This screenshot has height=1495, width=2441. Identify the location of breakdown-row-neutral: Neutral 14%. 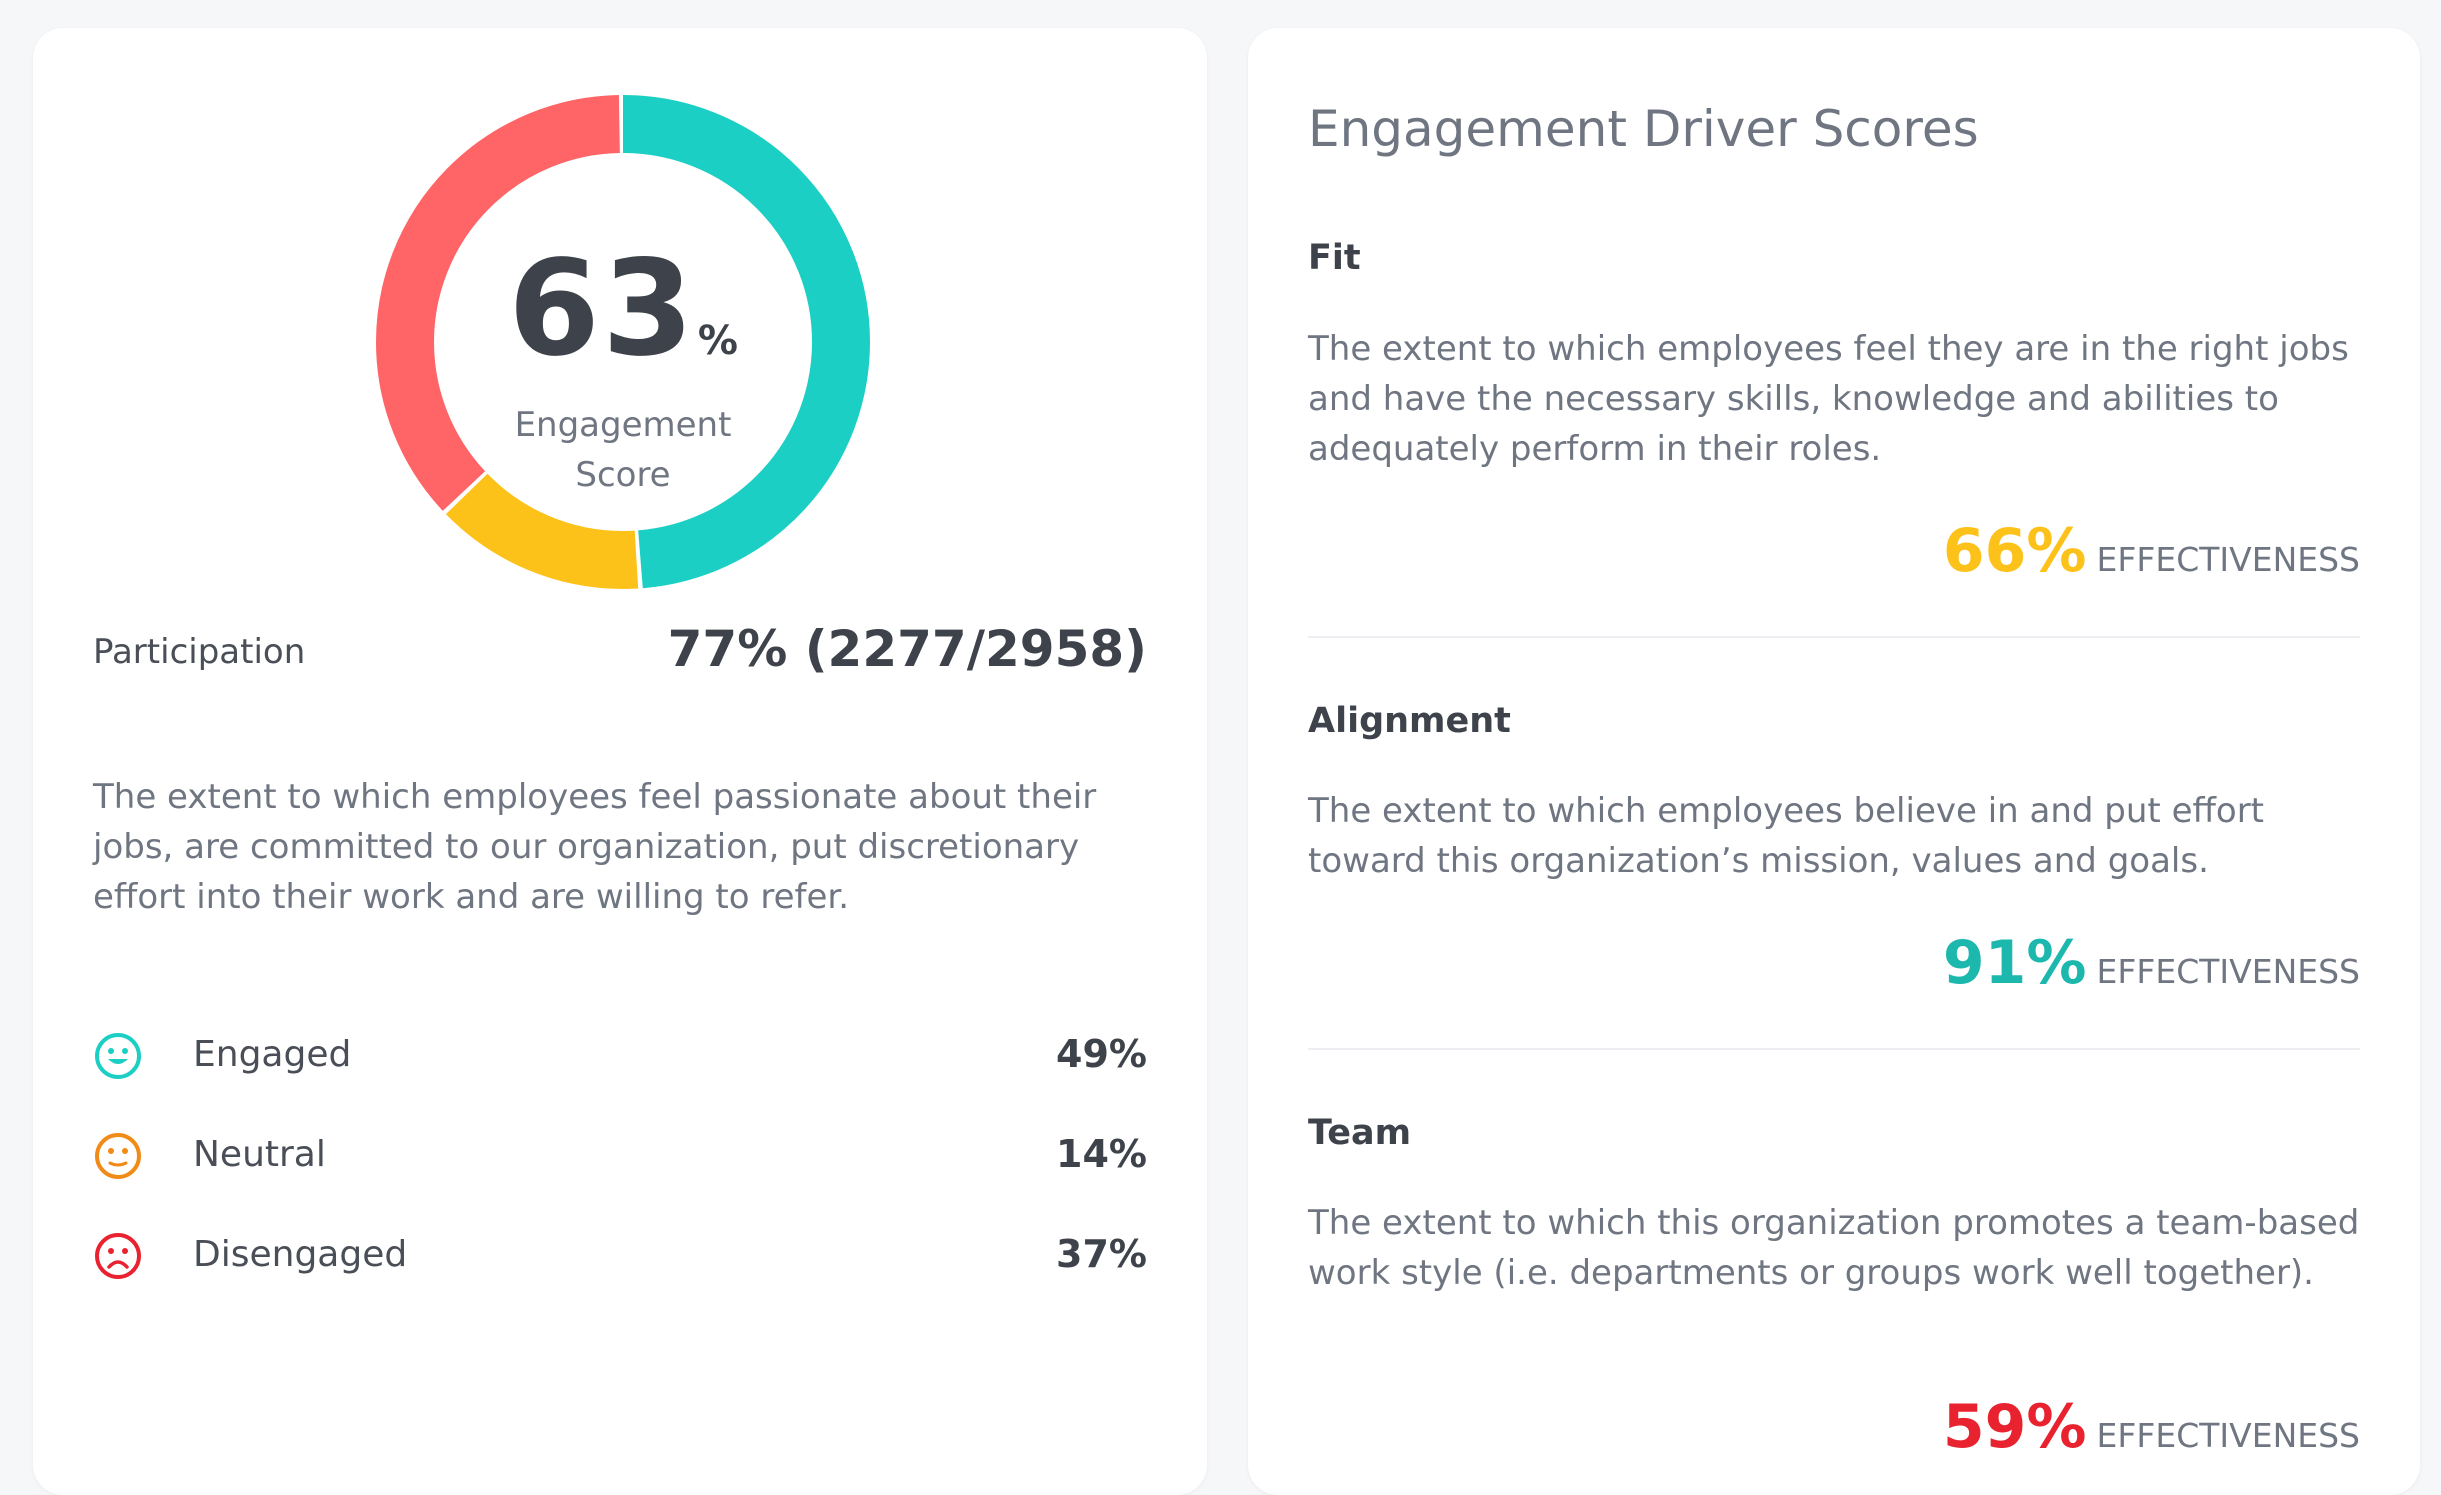
(620, 1156).